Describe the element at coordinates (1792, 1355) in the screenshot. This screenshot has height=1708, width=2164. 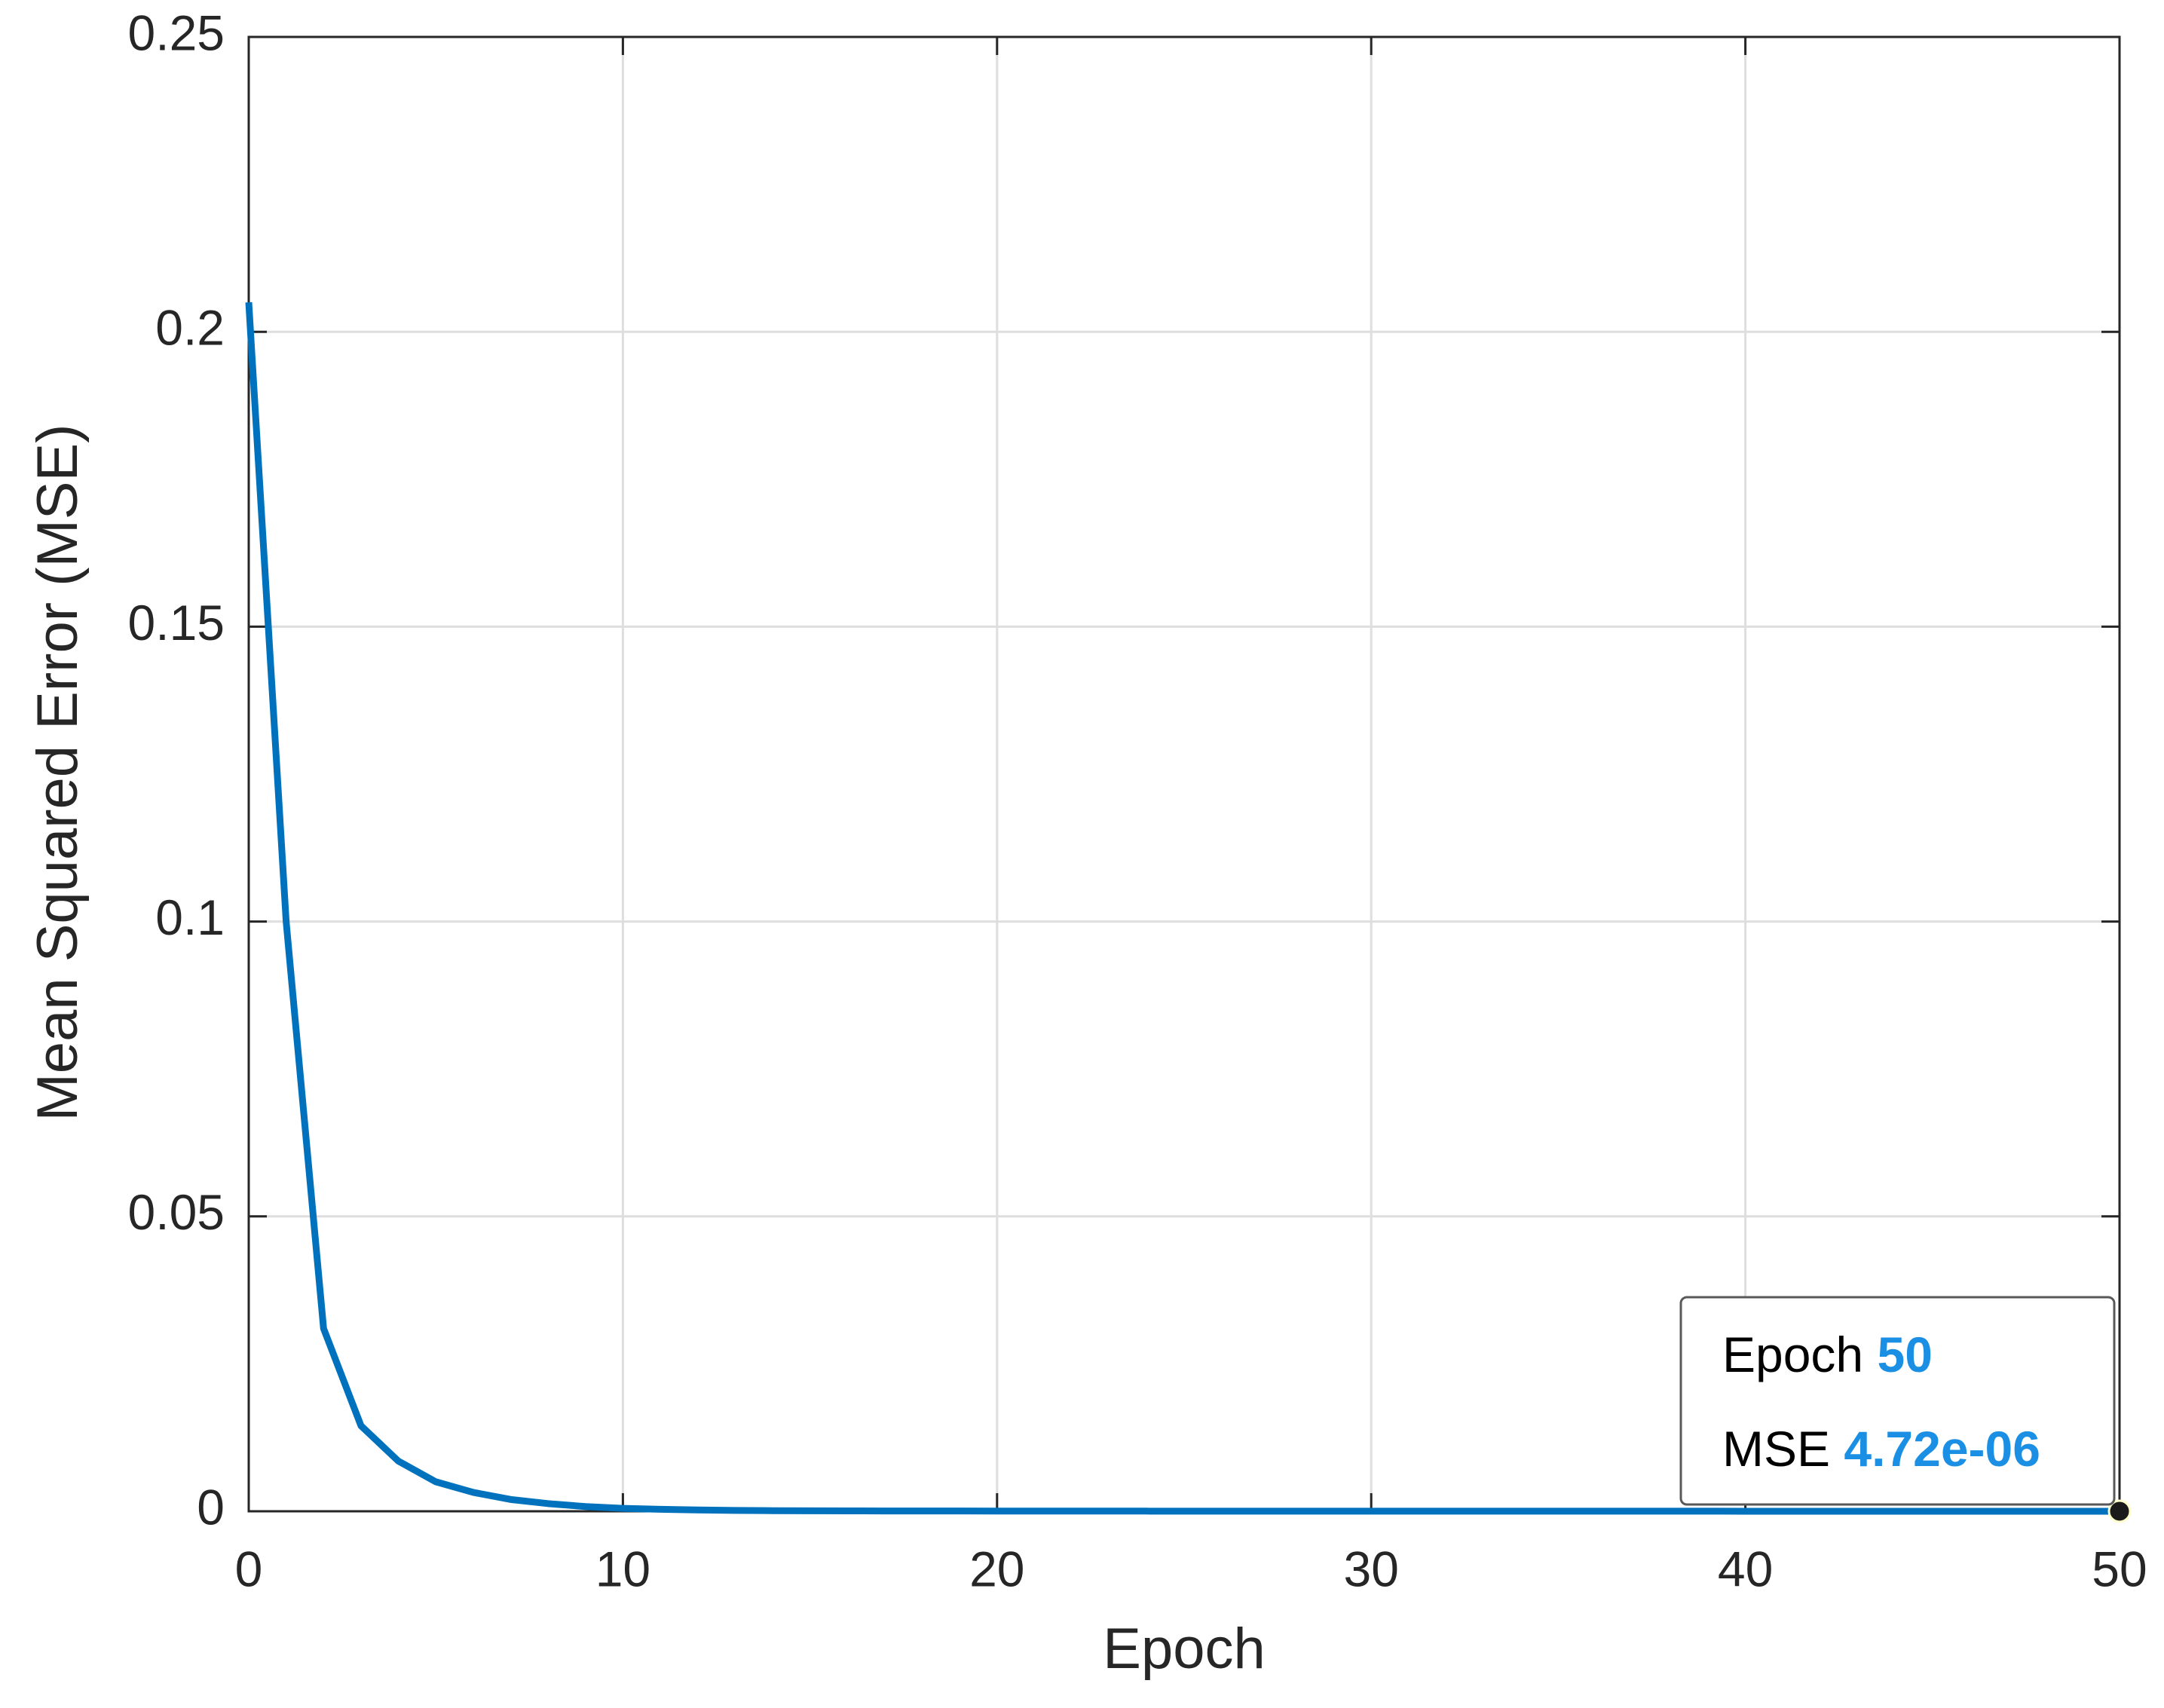
I see `datatip-label: Epoch` at that location.